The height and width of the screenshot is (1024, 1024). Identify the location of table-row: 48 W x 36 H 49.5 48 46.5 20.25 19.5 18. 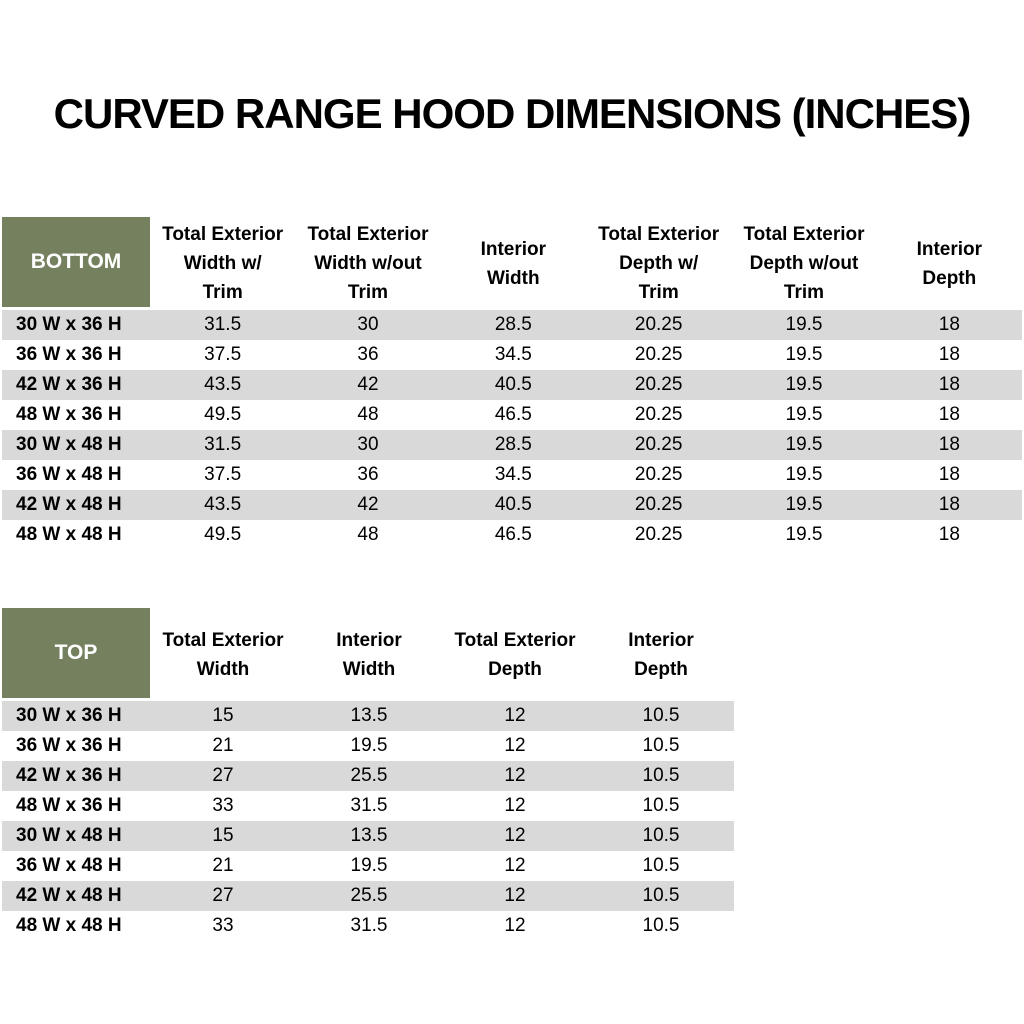
(512, 415).